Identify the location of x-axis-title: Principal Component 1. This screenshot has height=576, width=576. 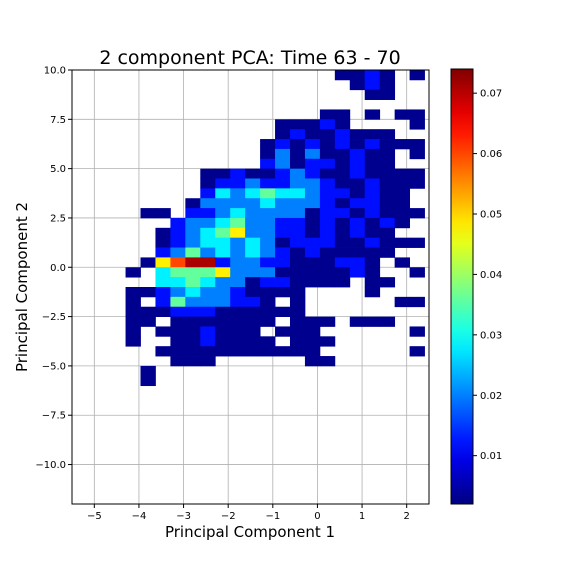
(250, 532).